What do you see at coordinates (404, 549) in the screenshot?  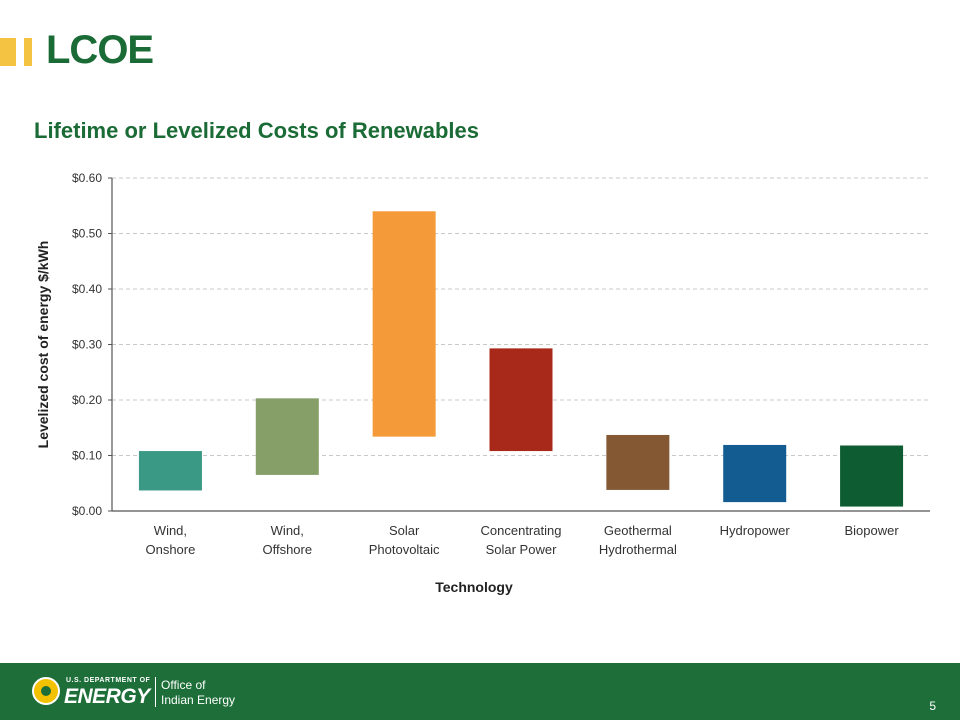 I see `x-category-label: Photovoltaic` at bounding box center [404, 549].